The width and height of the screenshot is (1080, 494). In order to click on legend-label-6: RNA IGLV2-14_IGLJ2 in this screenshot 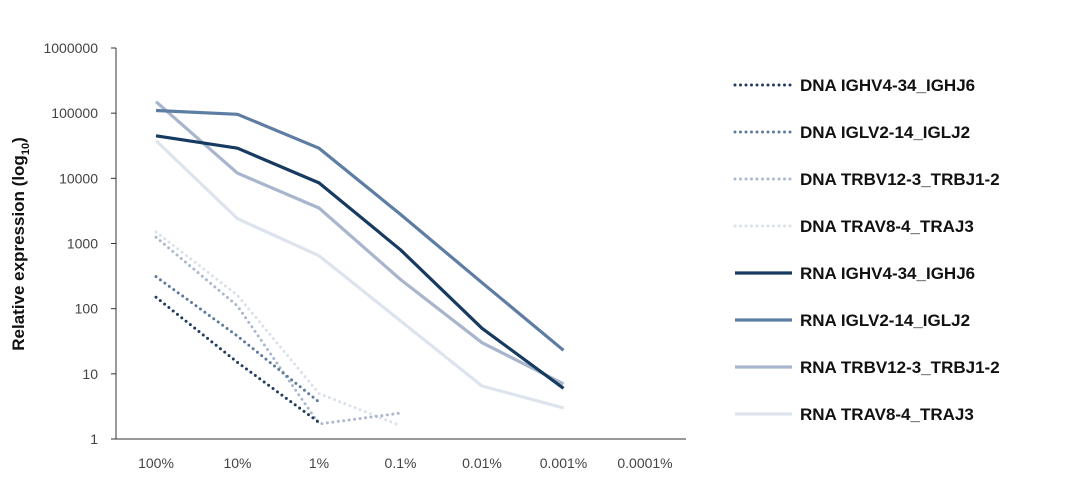, I will do `click(885, 320)`.